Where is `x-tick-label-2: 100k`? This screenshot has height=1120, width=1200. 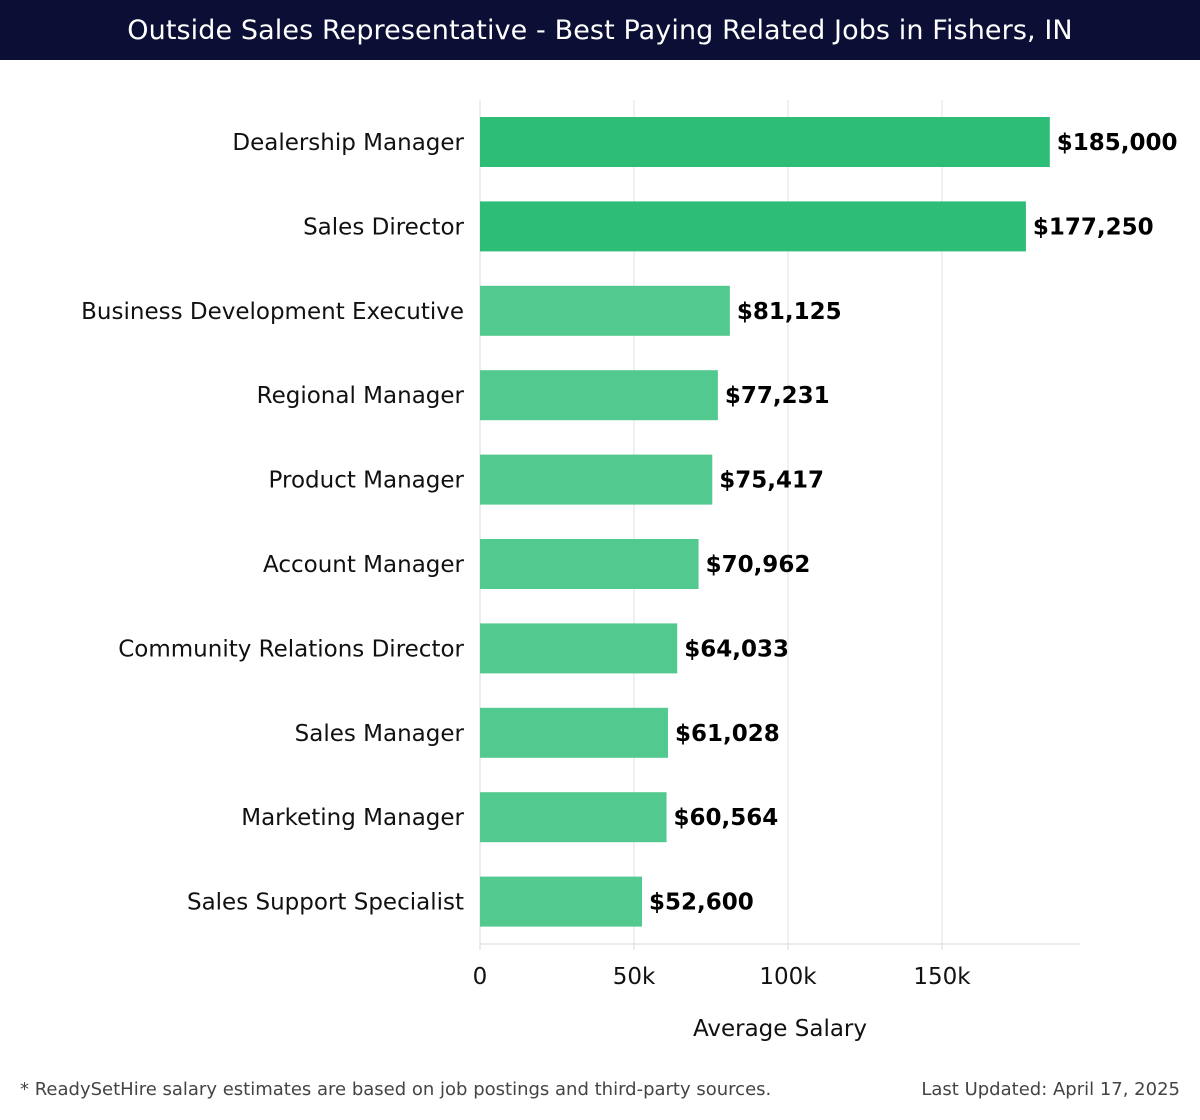 x-tick-label-2: 100k is located at coordinates (788, 977).